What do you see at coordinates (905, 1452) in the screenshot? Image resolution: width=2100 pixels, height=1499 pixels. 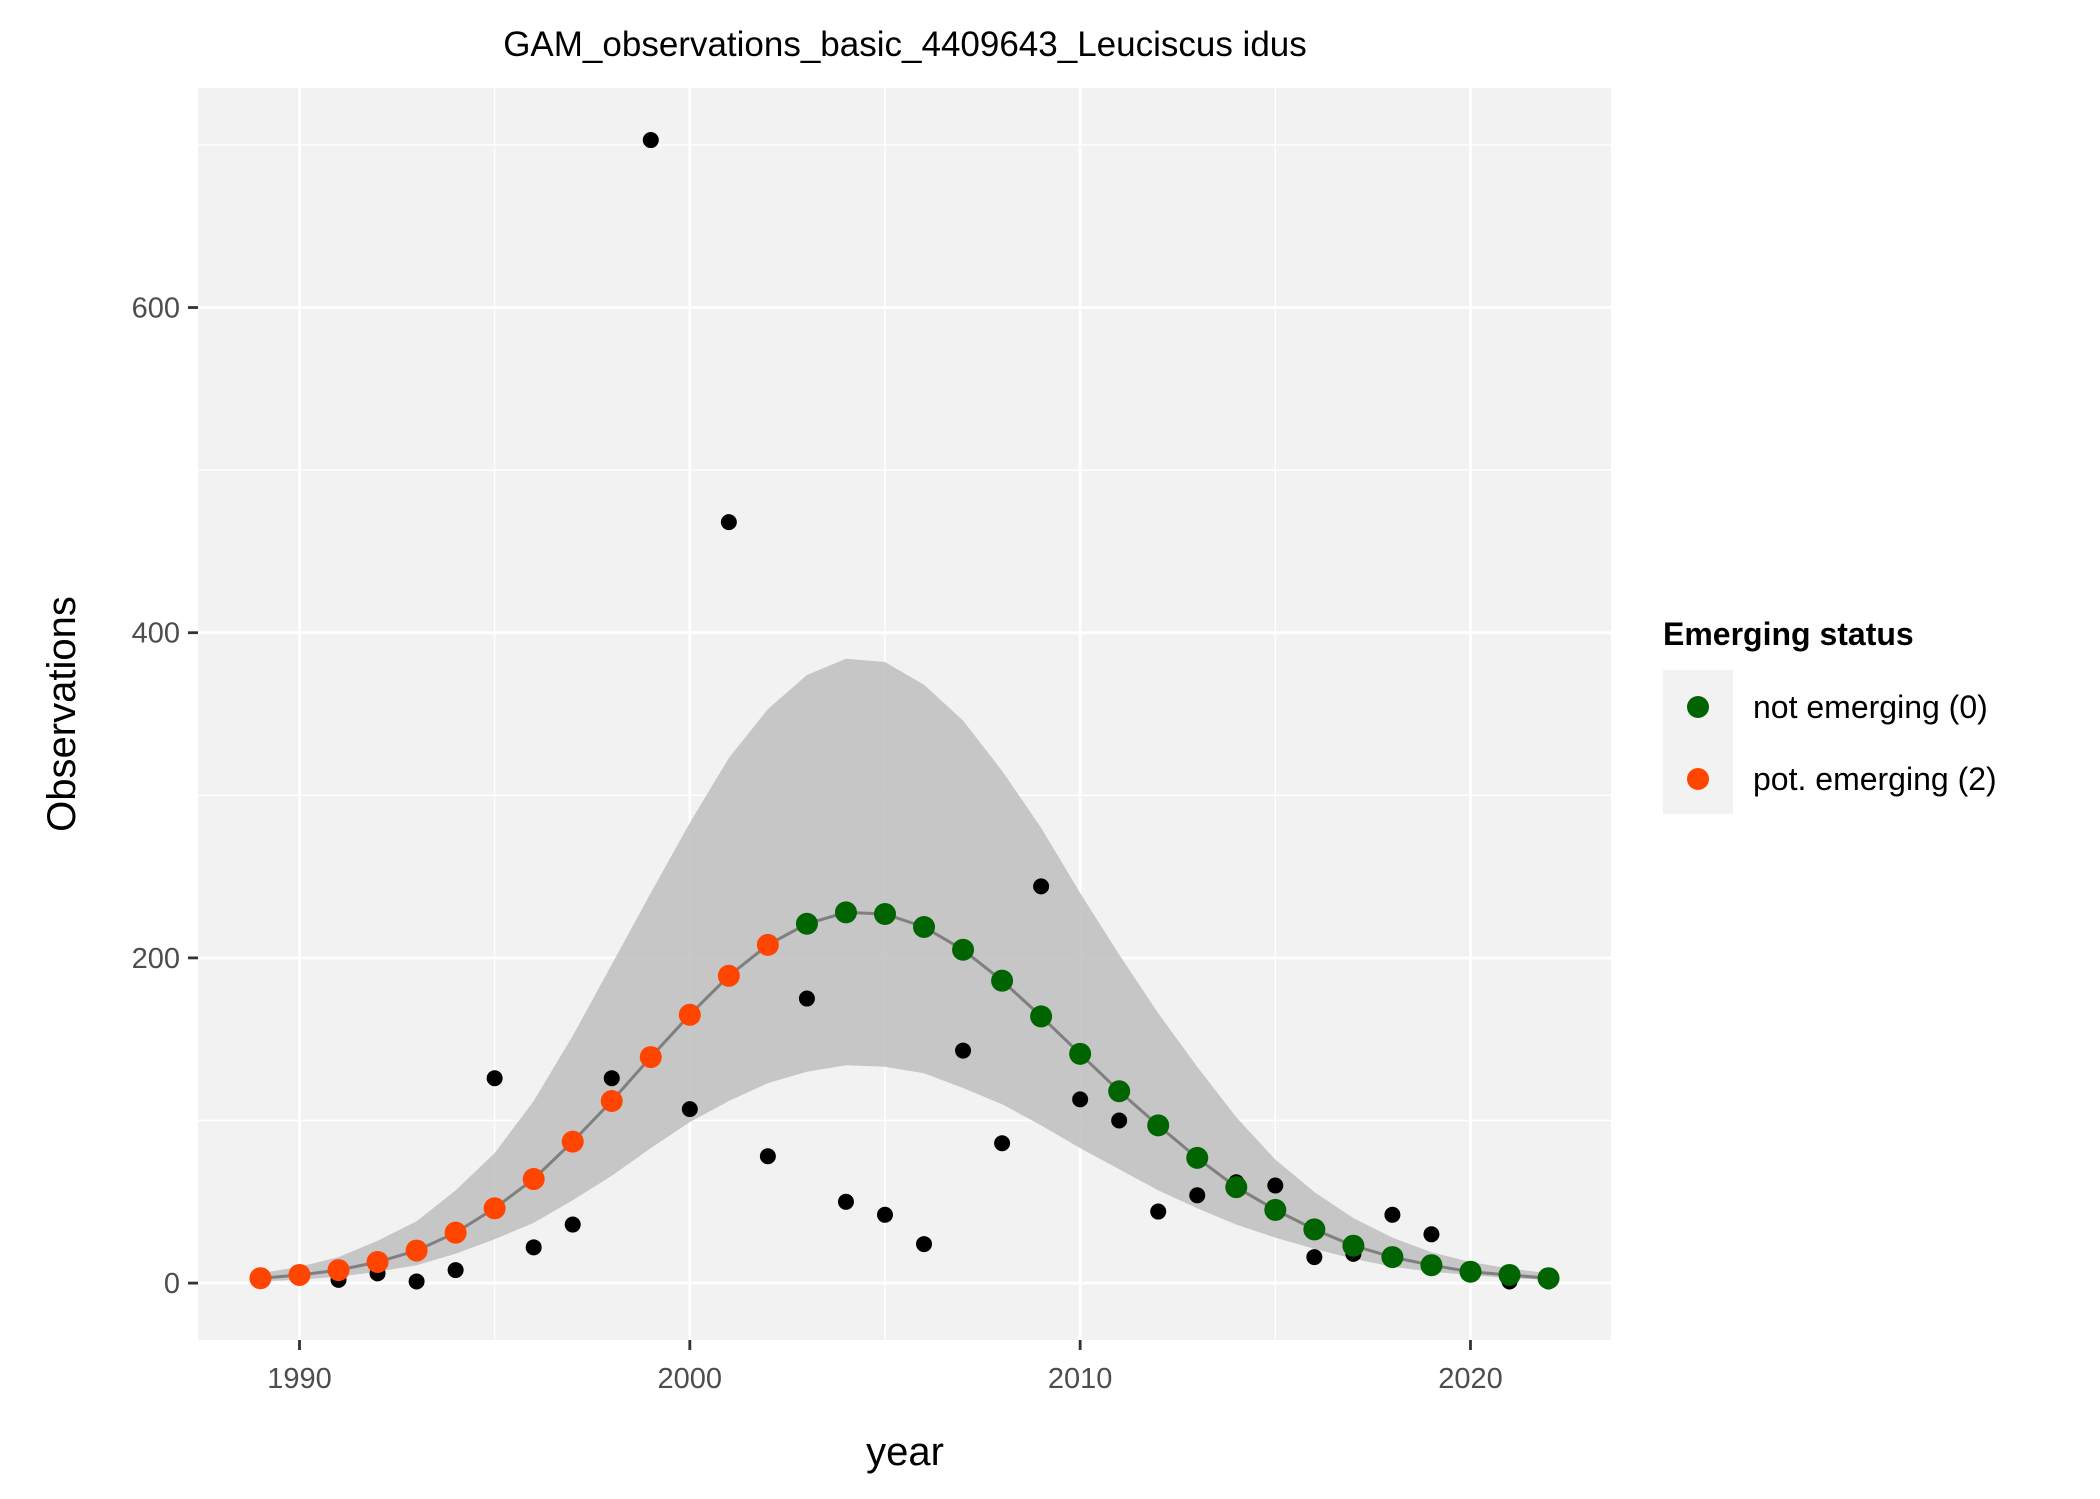 I see `x-axis-title: year` at bounding box center [905, 1452].